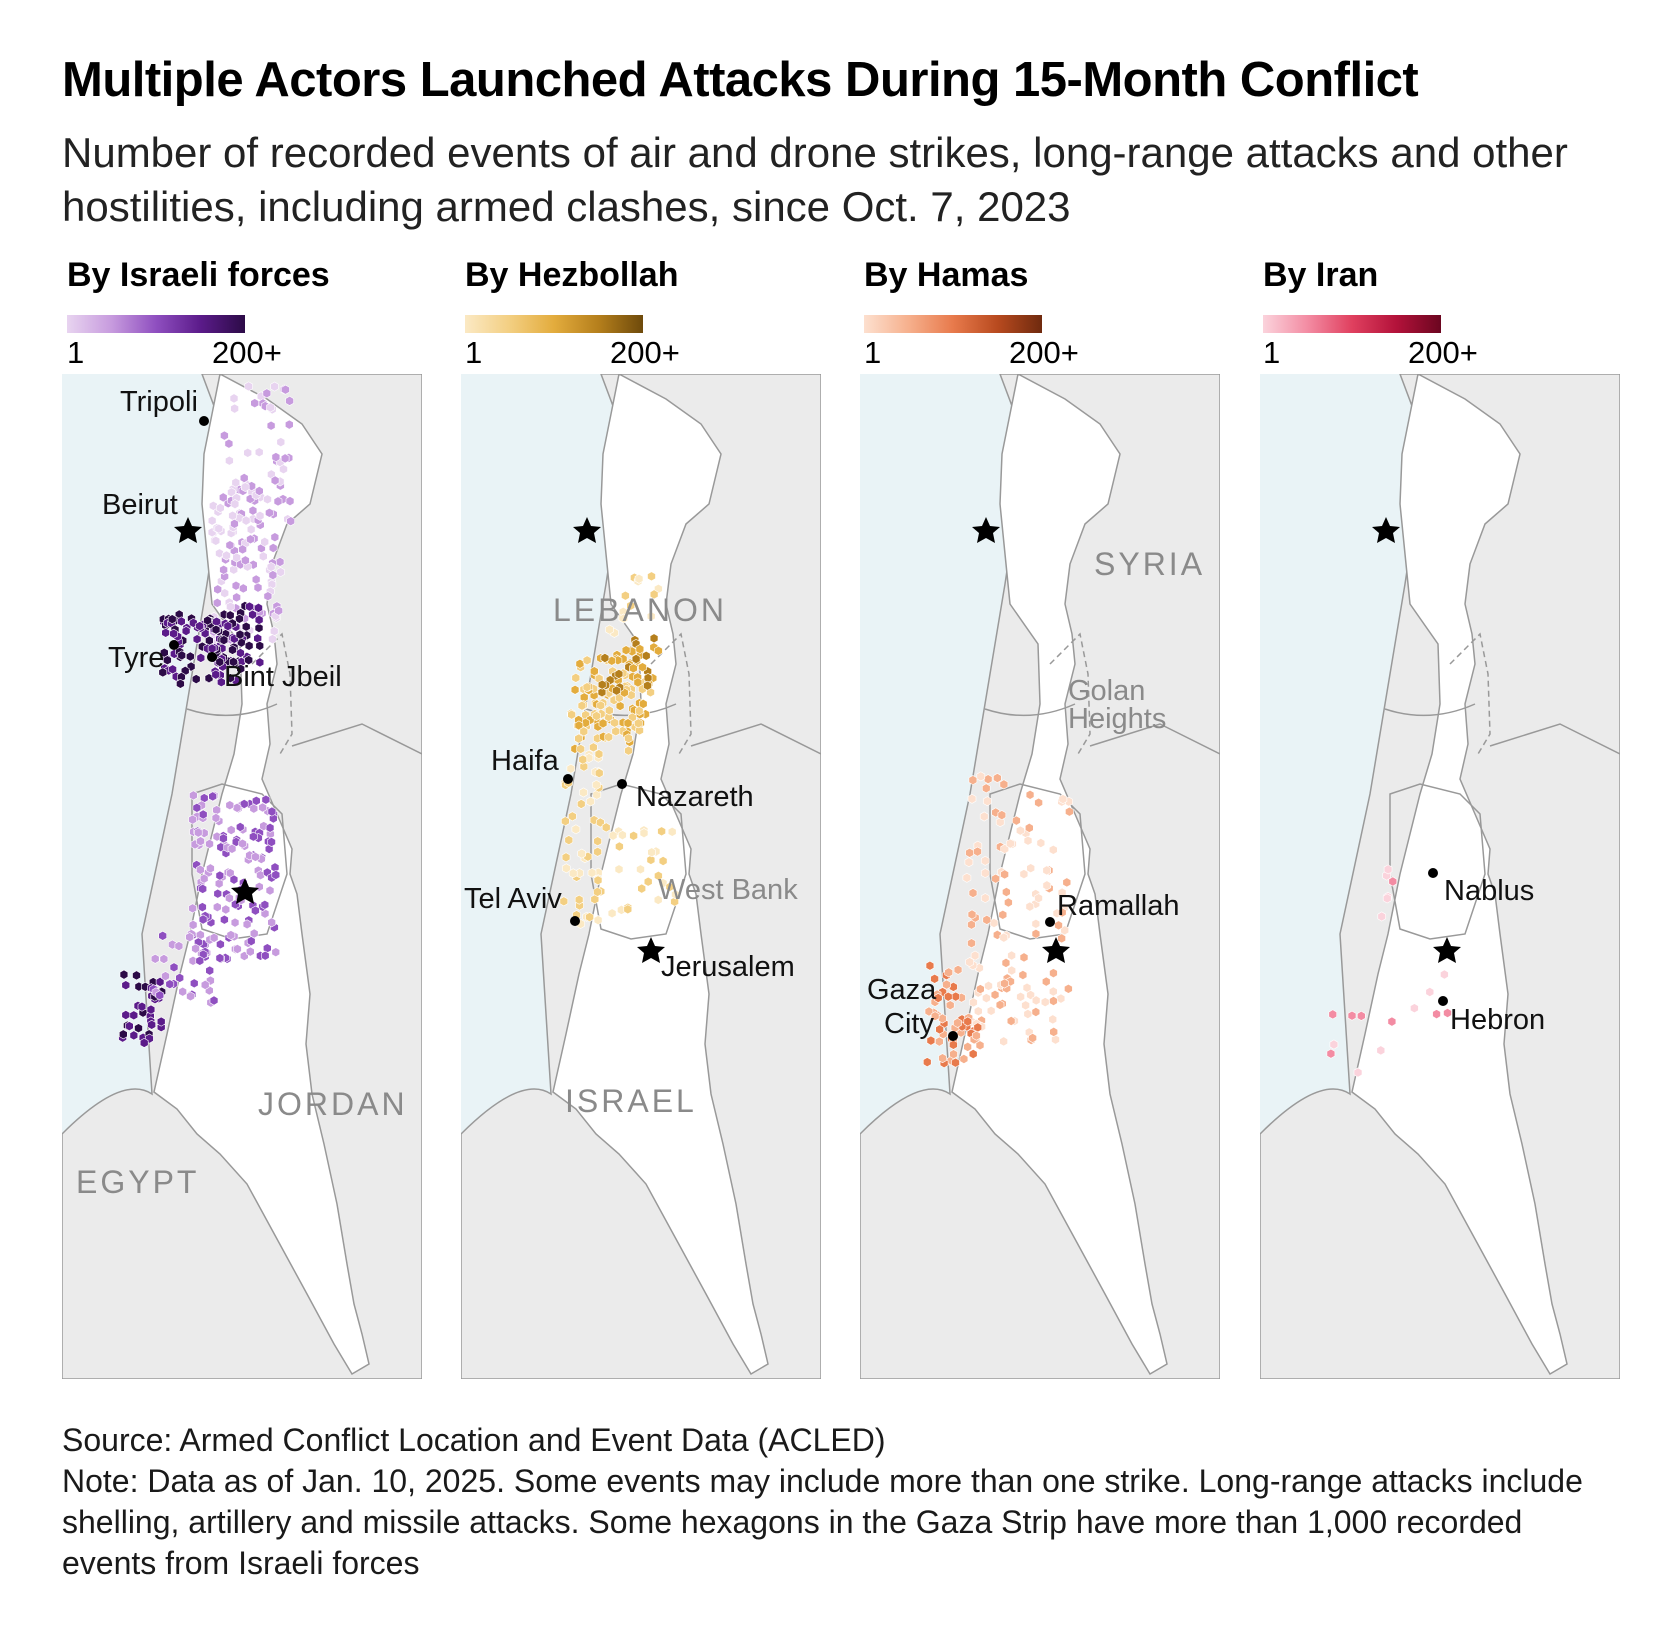  I want to click on city-label-tripoli: Tripoli, so click(159, 402).